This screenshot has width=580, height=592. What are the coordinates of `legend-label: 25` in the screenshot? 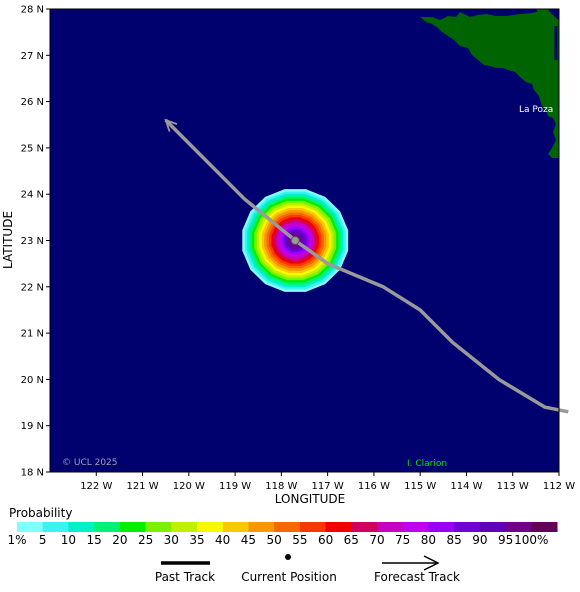 It's located at (145, 540).